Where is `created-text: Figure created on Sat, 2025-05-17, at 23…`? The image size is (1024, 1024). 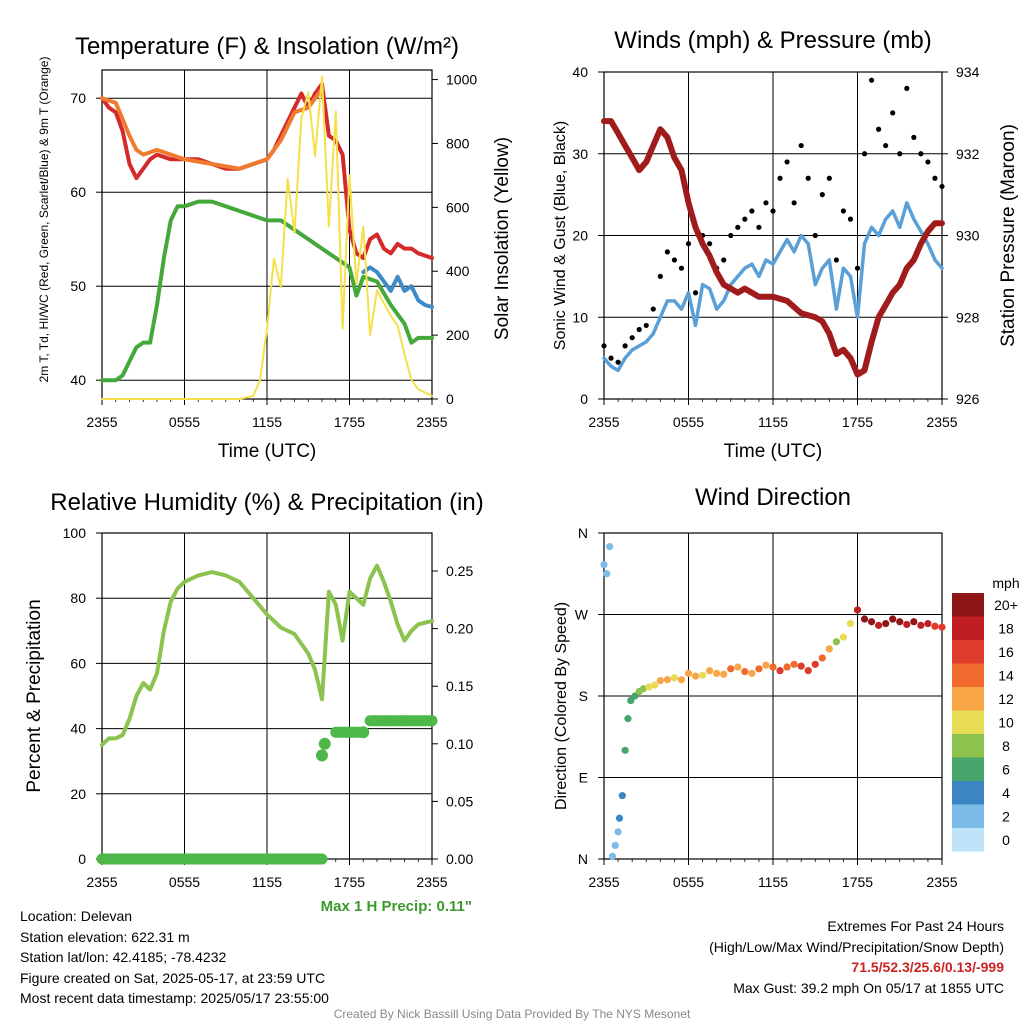 created-text: Figure created on Sat, 2025-05-17, at 23… is located at coordinates (173, 977).